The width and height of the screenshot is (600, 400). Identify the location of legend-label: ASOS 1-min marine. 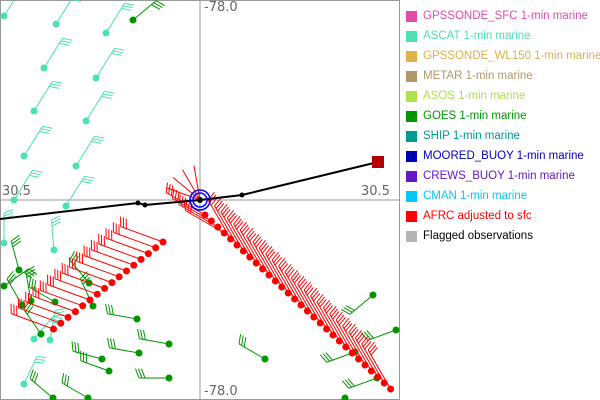
(474, 96).